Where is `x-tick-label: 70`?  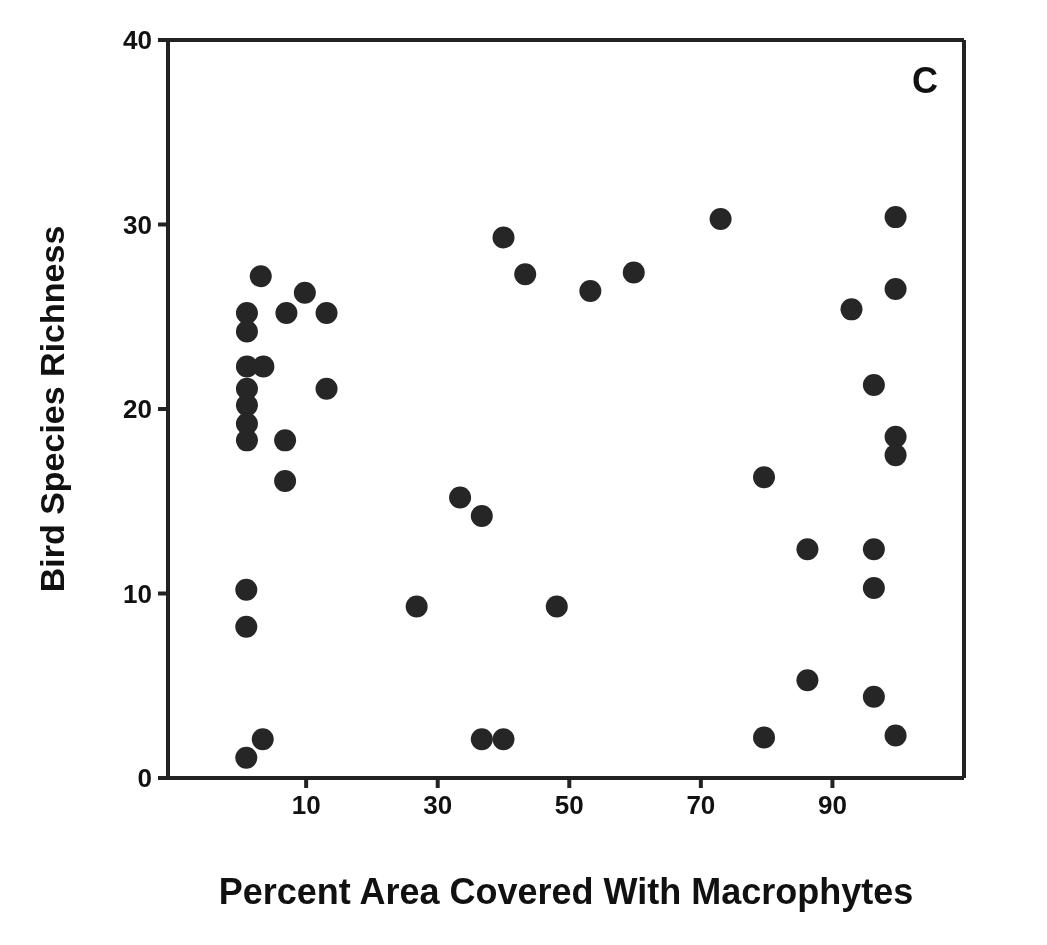 x-tick-label: 70 is located at coordinates (701, 805).